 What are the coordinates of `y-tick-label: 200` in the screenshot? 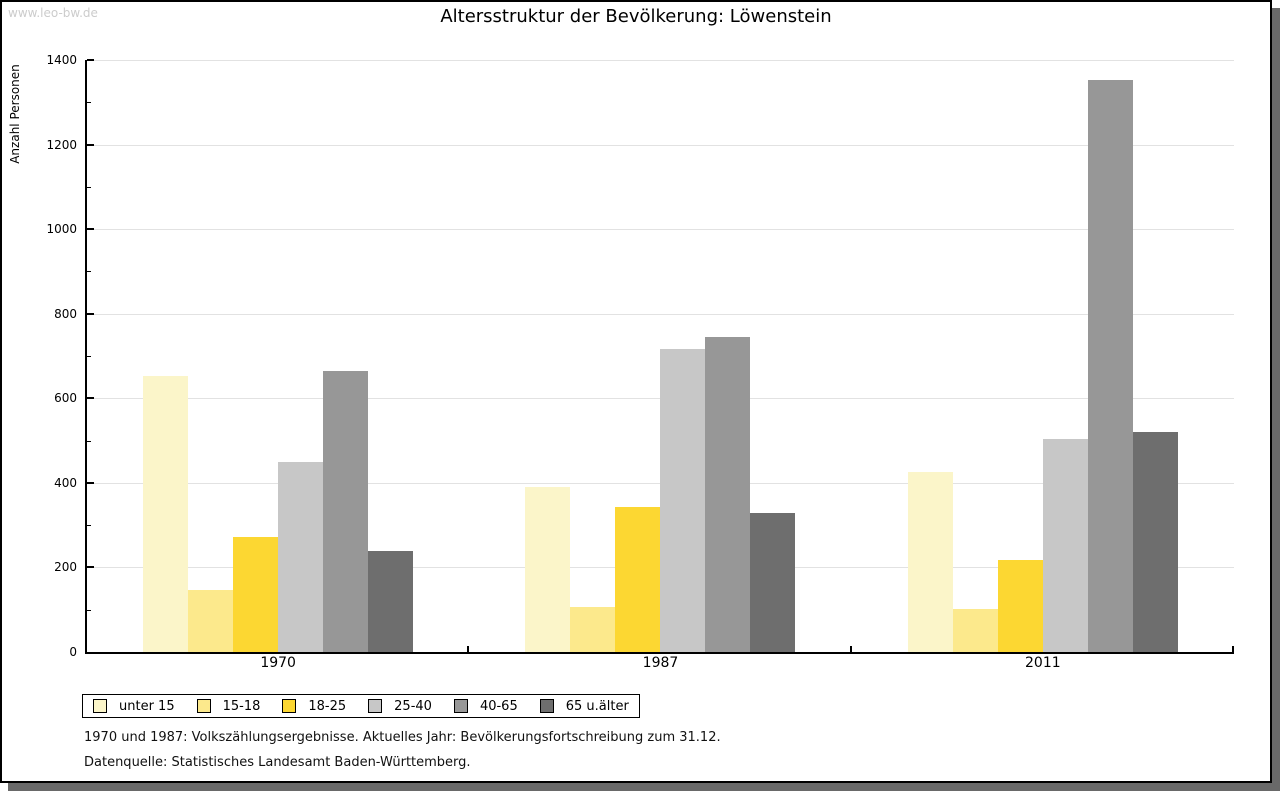 It's located at (65, 567).